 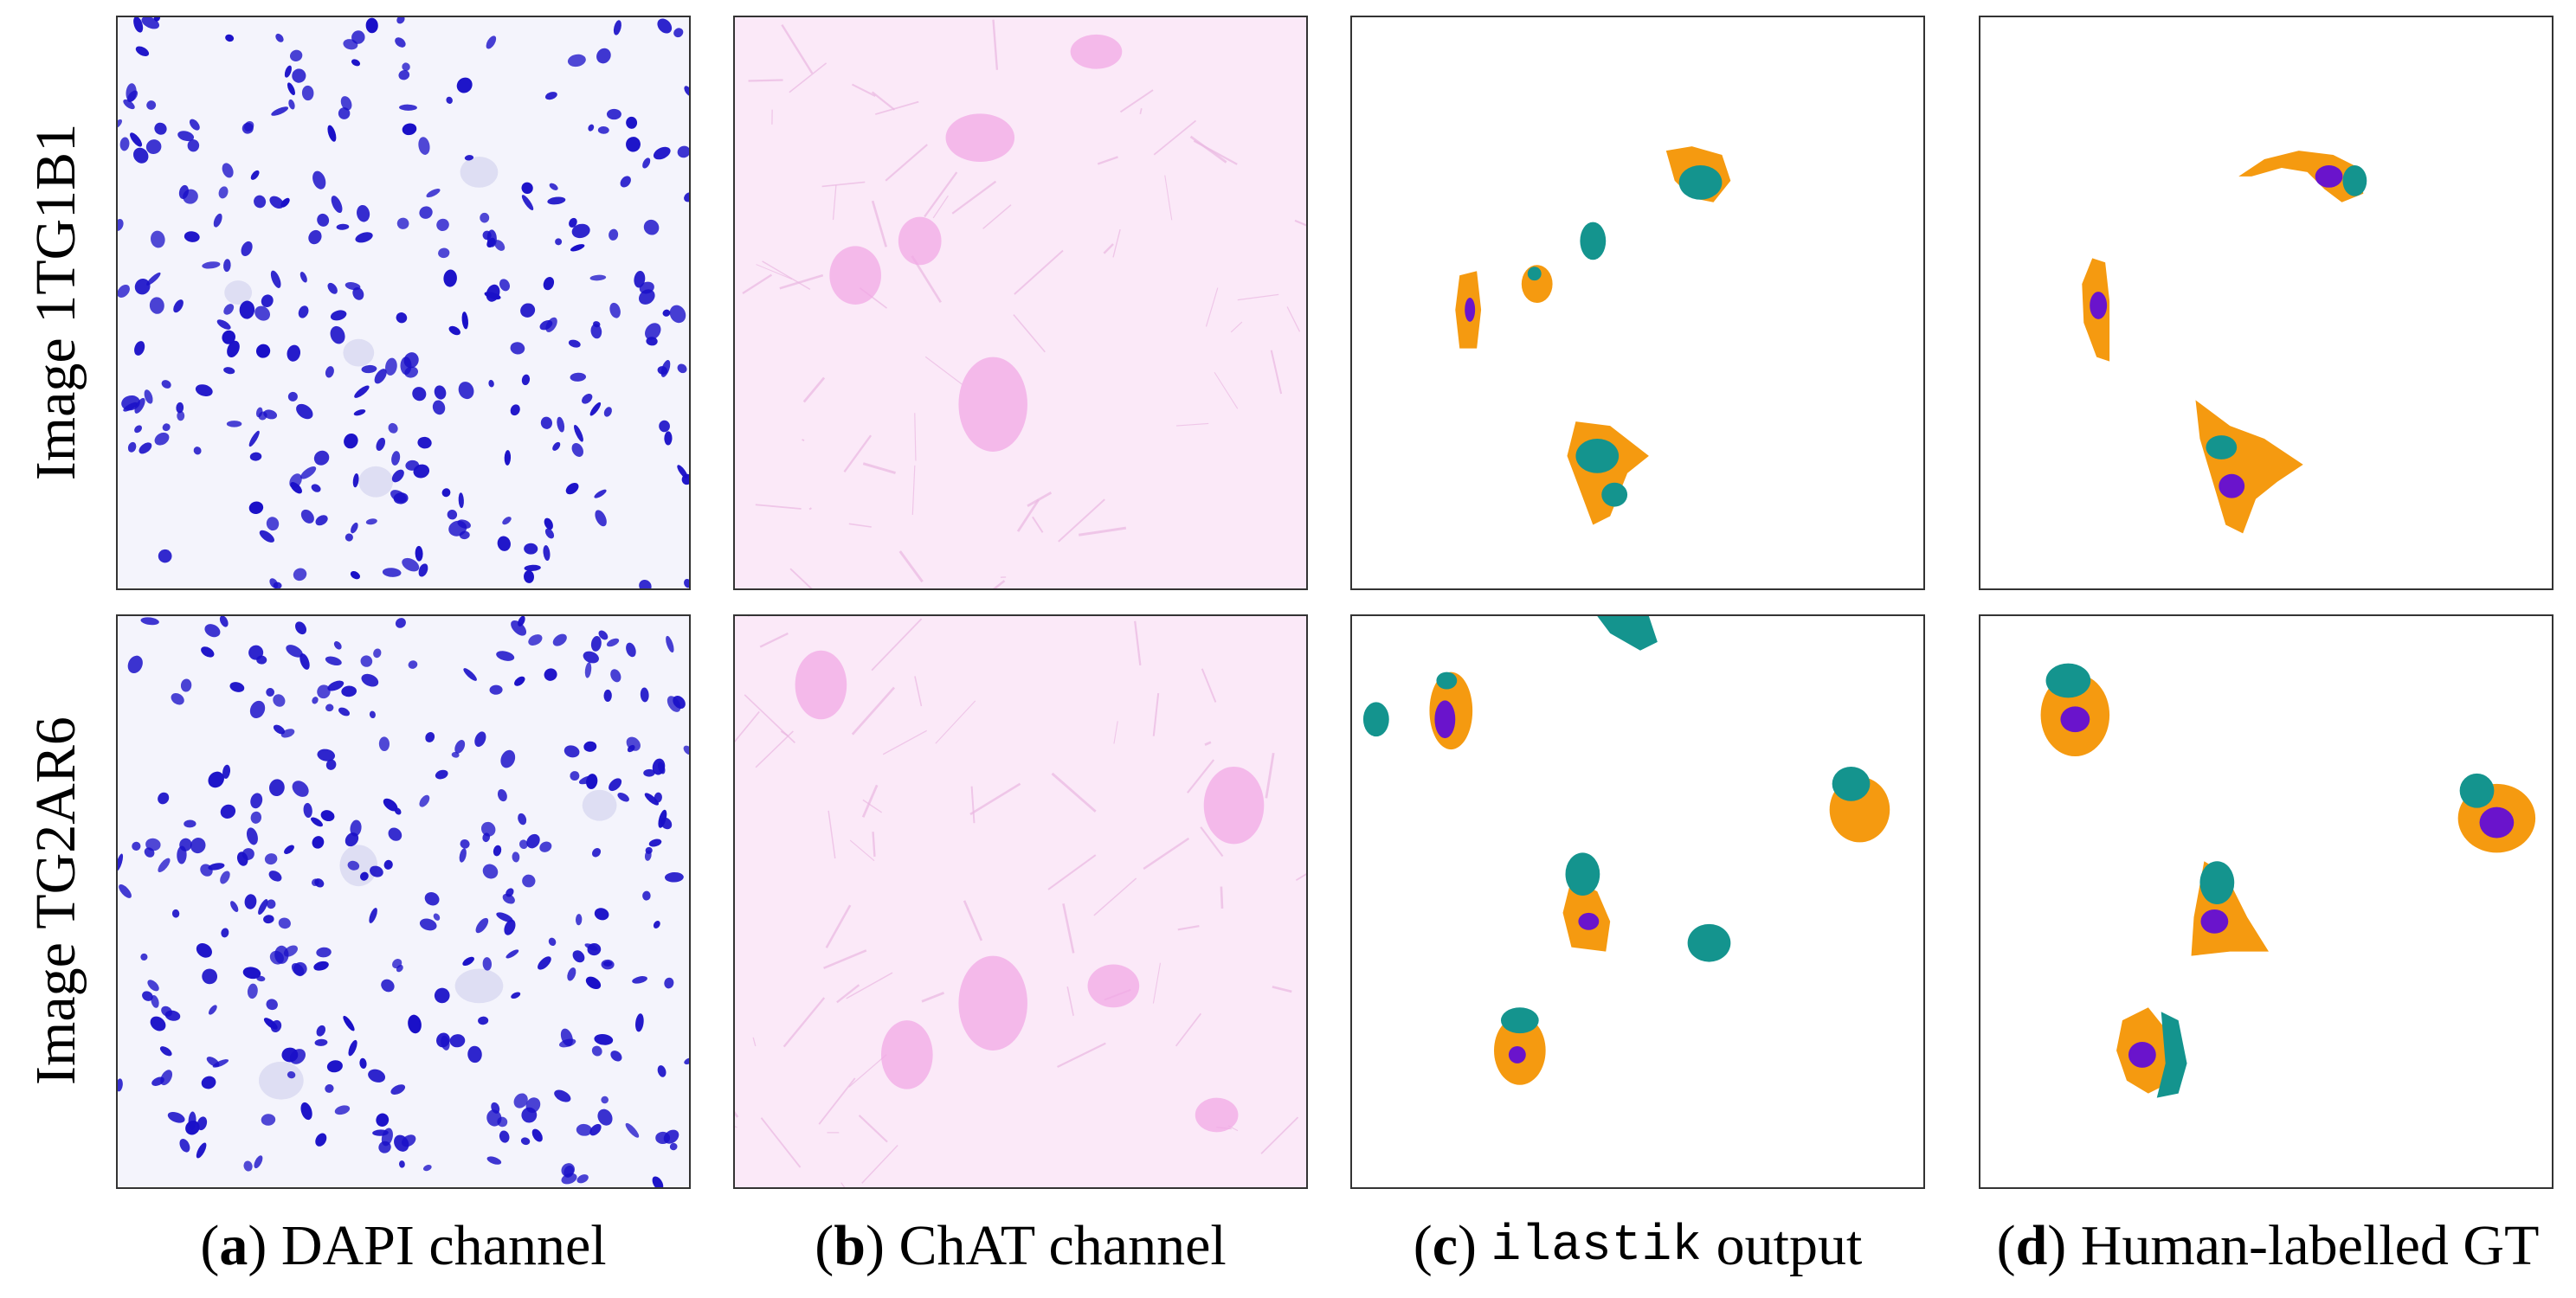 I want to click on row-label-text: Image TG2AR6, so click(x=55, y=900).